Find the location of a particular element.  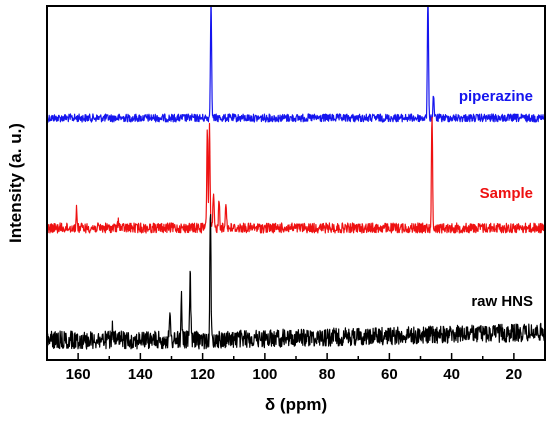

x-tick-label: 20 is located at coordinates (514, 374).